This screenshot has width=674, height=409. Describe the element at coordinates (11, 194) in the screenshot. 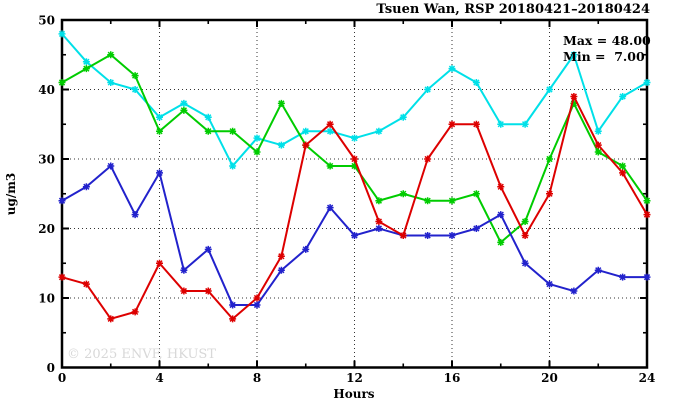

I see `y-axis-label: ug/m3` at that location.